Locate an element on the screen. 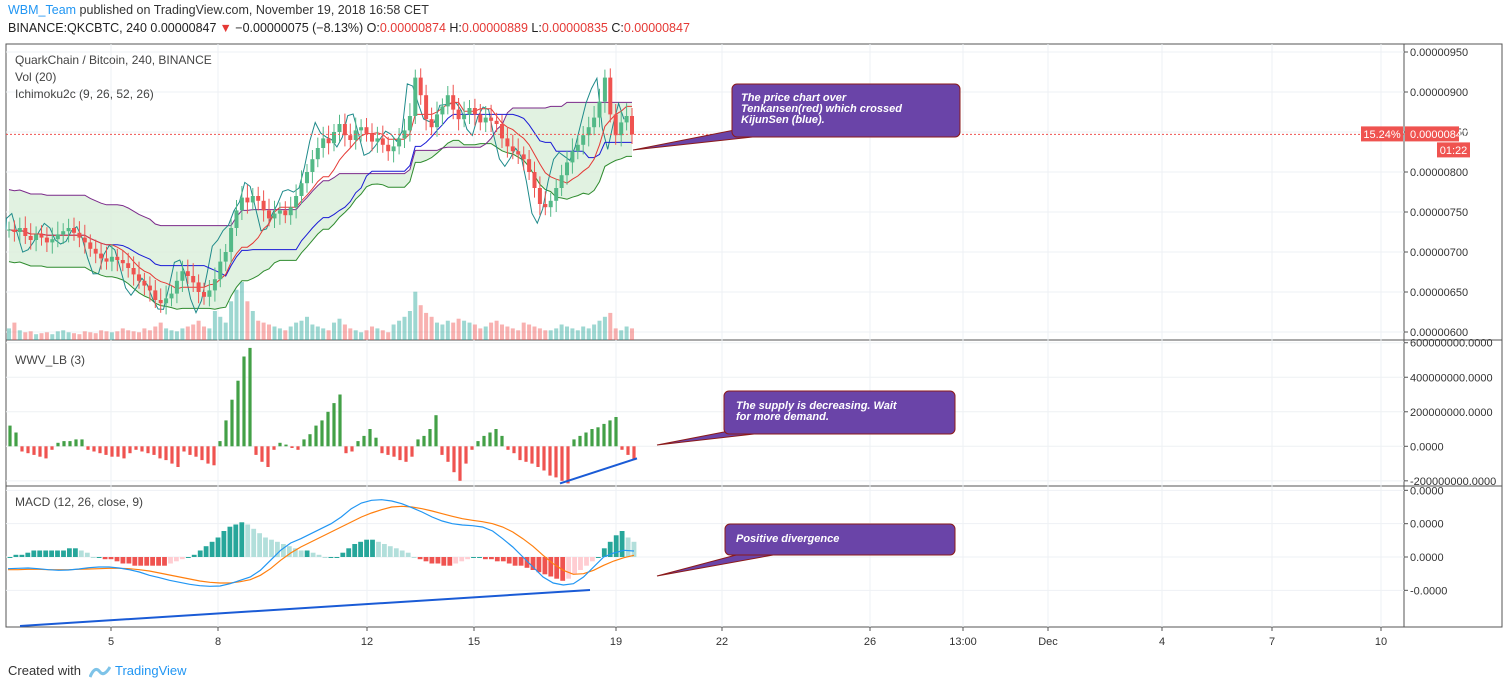 This screenshot has height=689, width=1508. high-value: 0.00000889 is located at coordinates (494, 28).